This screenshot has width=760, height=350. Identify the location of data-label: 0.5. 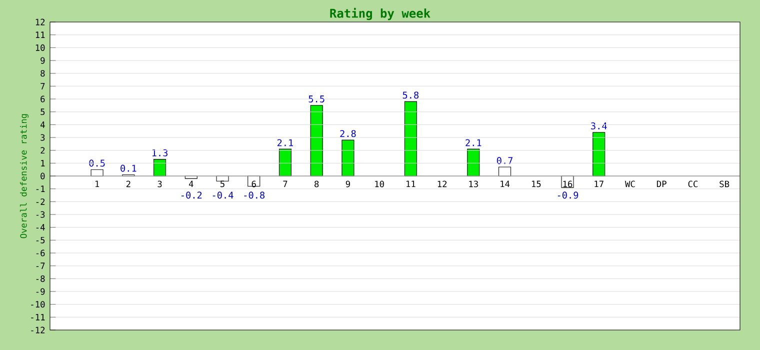
(97, 163).